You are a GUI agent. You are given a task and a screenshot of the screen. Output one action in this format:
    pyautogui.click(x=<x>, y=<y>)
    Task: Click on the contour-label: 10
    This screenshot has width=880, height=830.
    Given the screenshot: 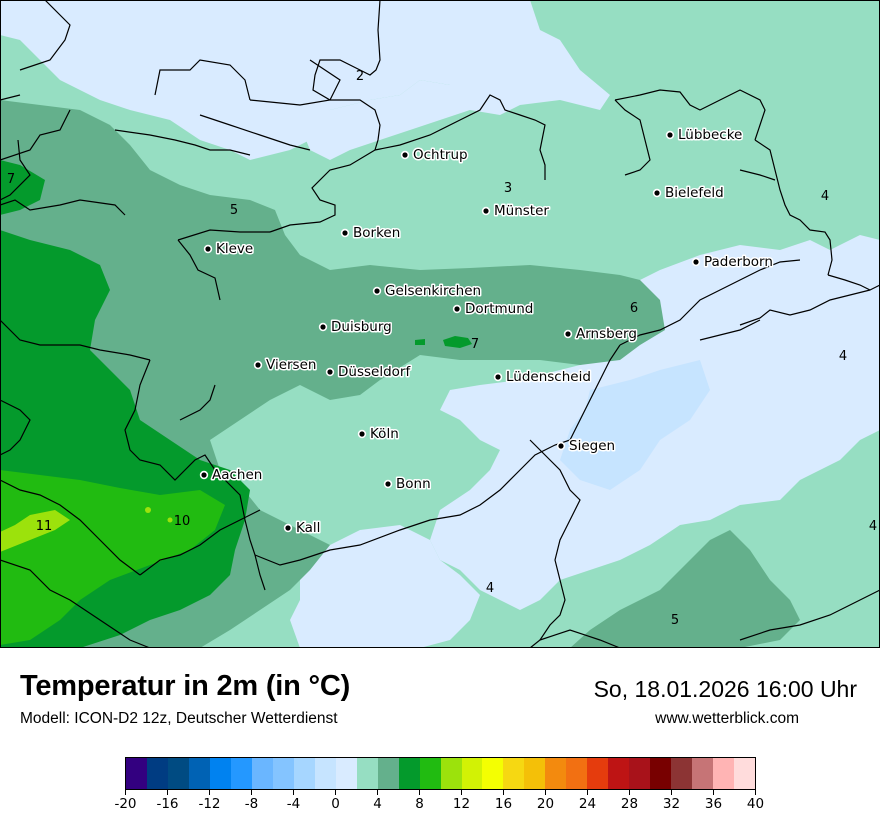 What is the action you would take?
    pyautogui.click(x=182, y=521)
    